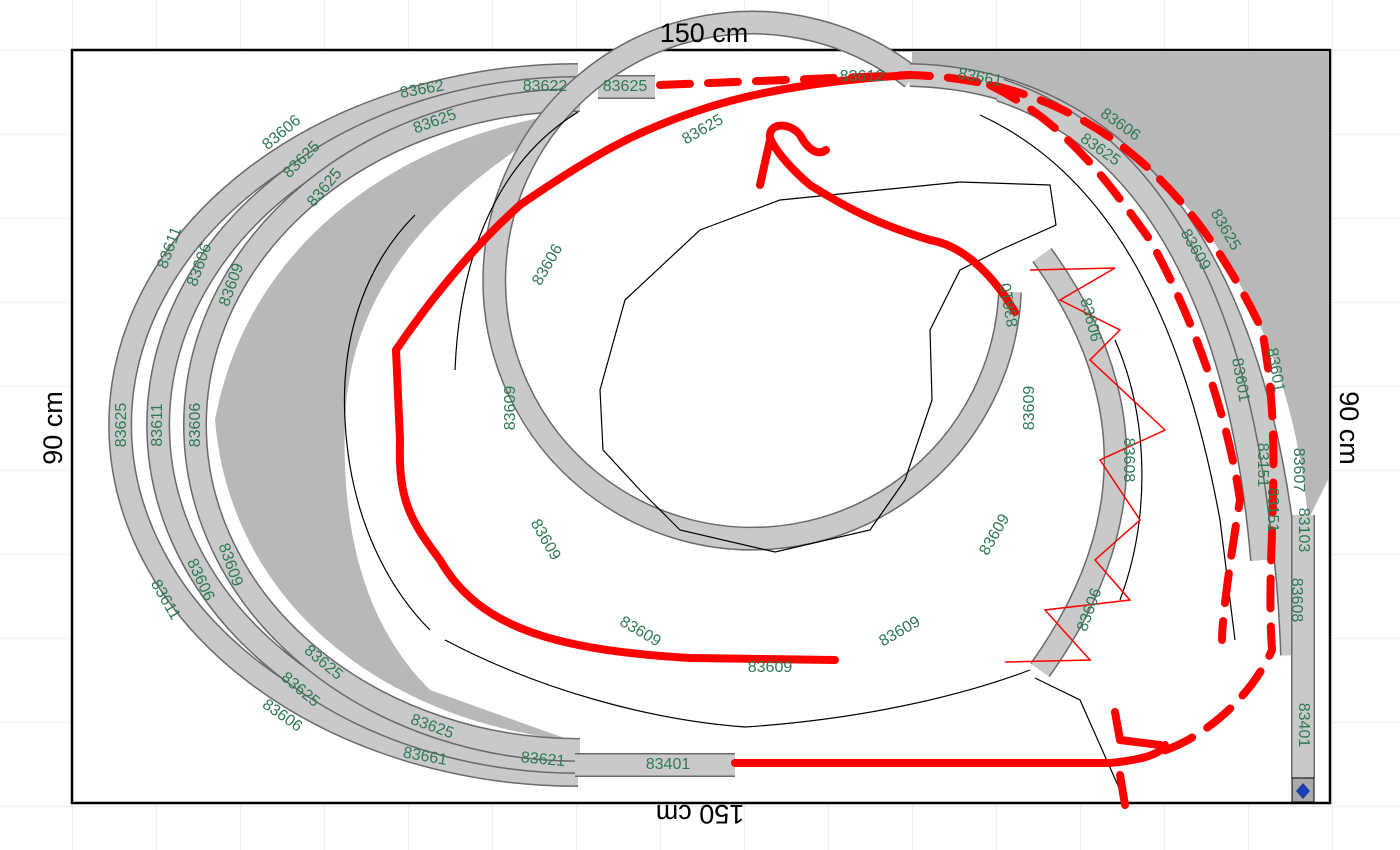 The image size is (1400, 850). What do you see at coordinates (543, 759) in the screenshot?
I see `track-label: 83621` at bounding box center [543, 759].